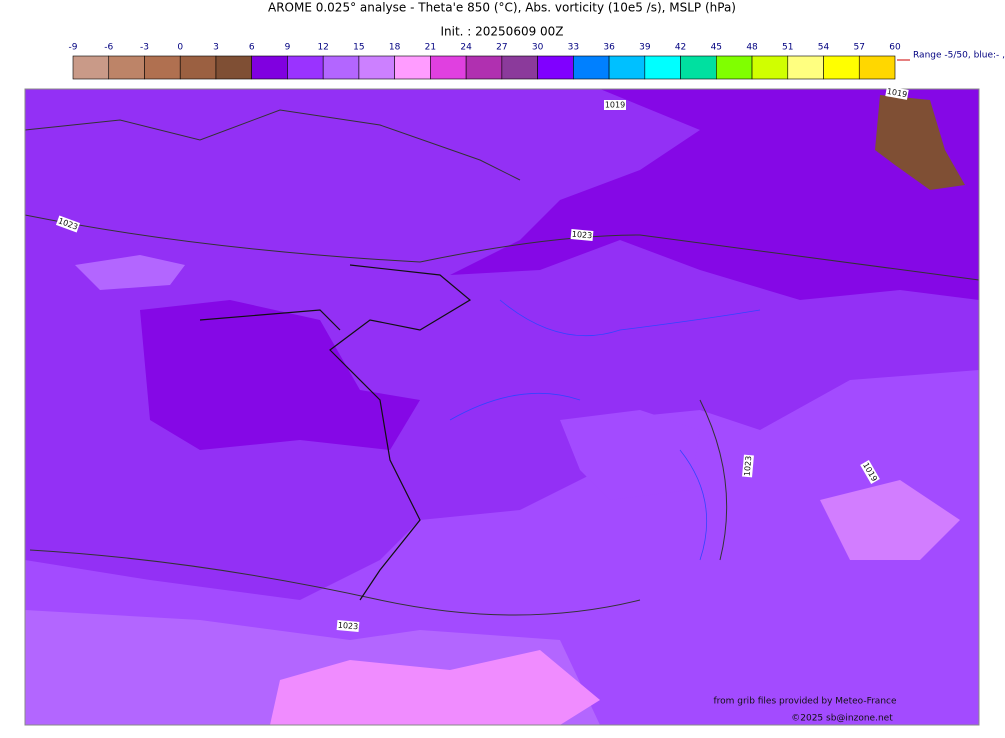 The image size is (1005, 738). I want to click on colorbar-tick-label: 6, so click(252, 48).